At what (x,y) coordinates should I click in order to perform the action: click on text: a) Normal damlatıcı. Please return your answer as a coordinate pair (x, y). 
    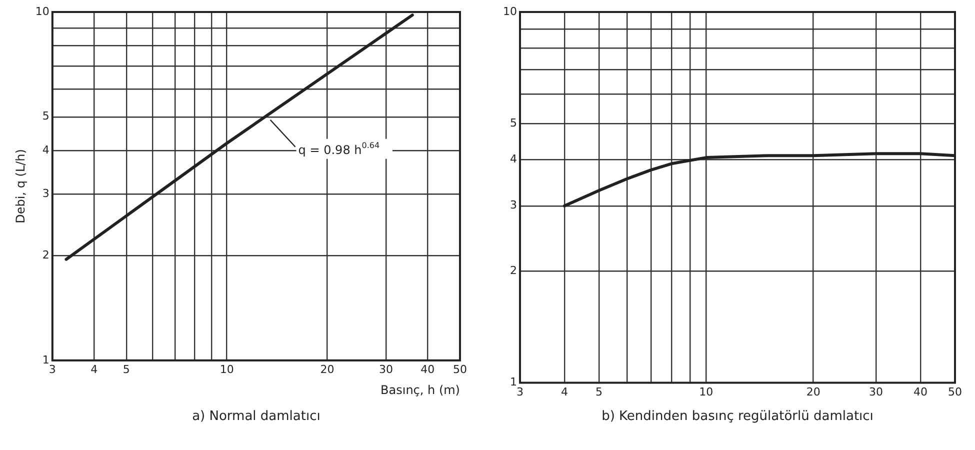
    Looking at the image, I should click on (256, 416).